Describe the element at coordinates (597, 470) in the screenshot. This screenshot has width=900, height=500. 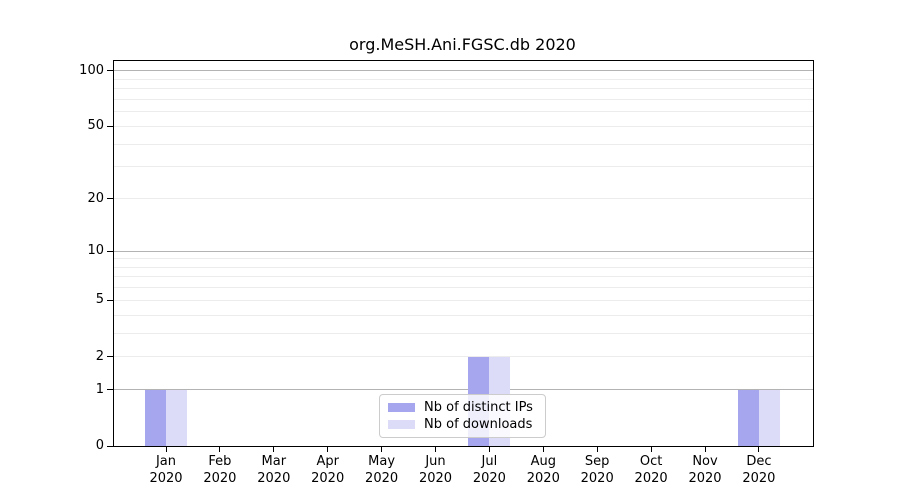
I see `x-tick-label: Sep 2020` at that location.